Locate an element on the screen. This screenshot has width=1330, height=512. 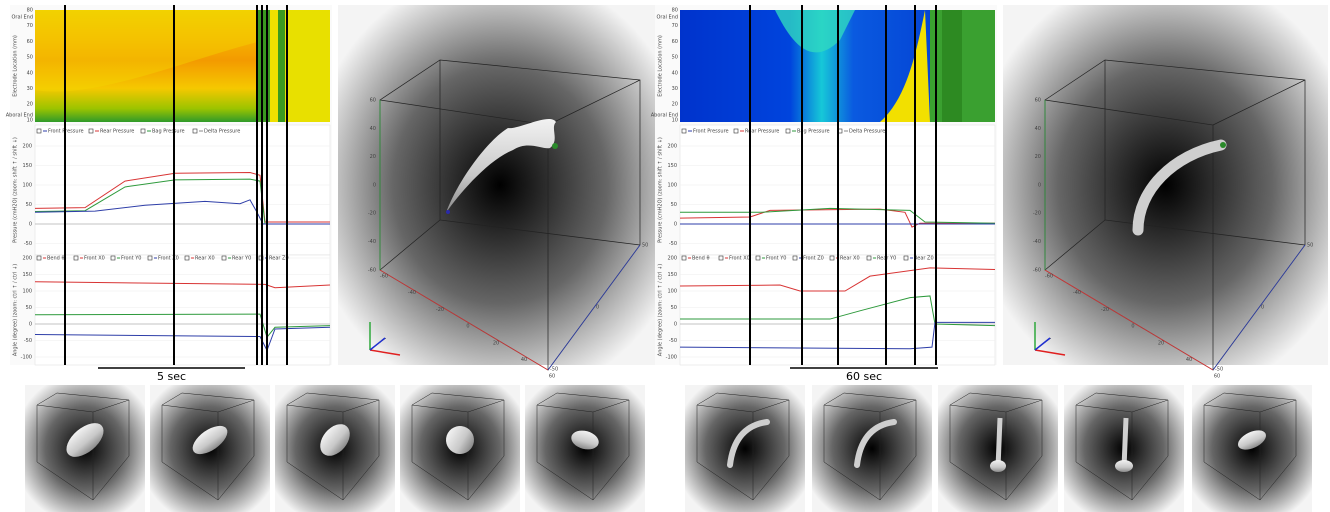
thumbnail is located at coordinates (745, 448).